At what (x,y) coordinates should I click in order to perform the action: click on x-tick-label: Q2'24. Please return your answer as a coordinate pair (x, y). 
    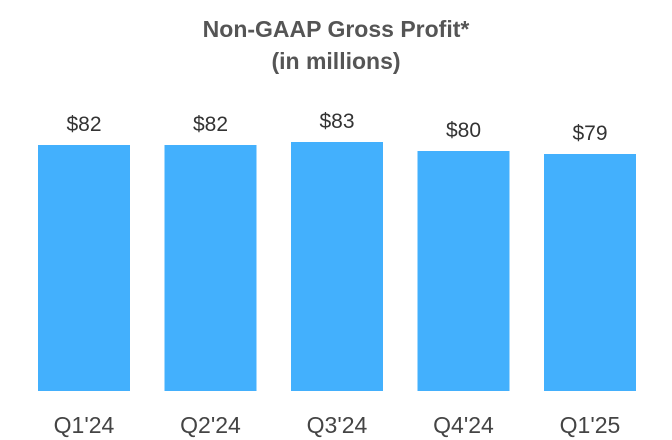
    Looking at the image, I should click on (210, 425).